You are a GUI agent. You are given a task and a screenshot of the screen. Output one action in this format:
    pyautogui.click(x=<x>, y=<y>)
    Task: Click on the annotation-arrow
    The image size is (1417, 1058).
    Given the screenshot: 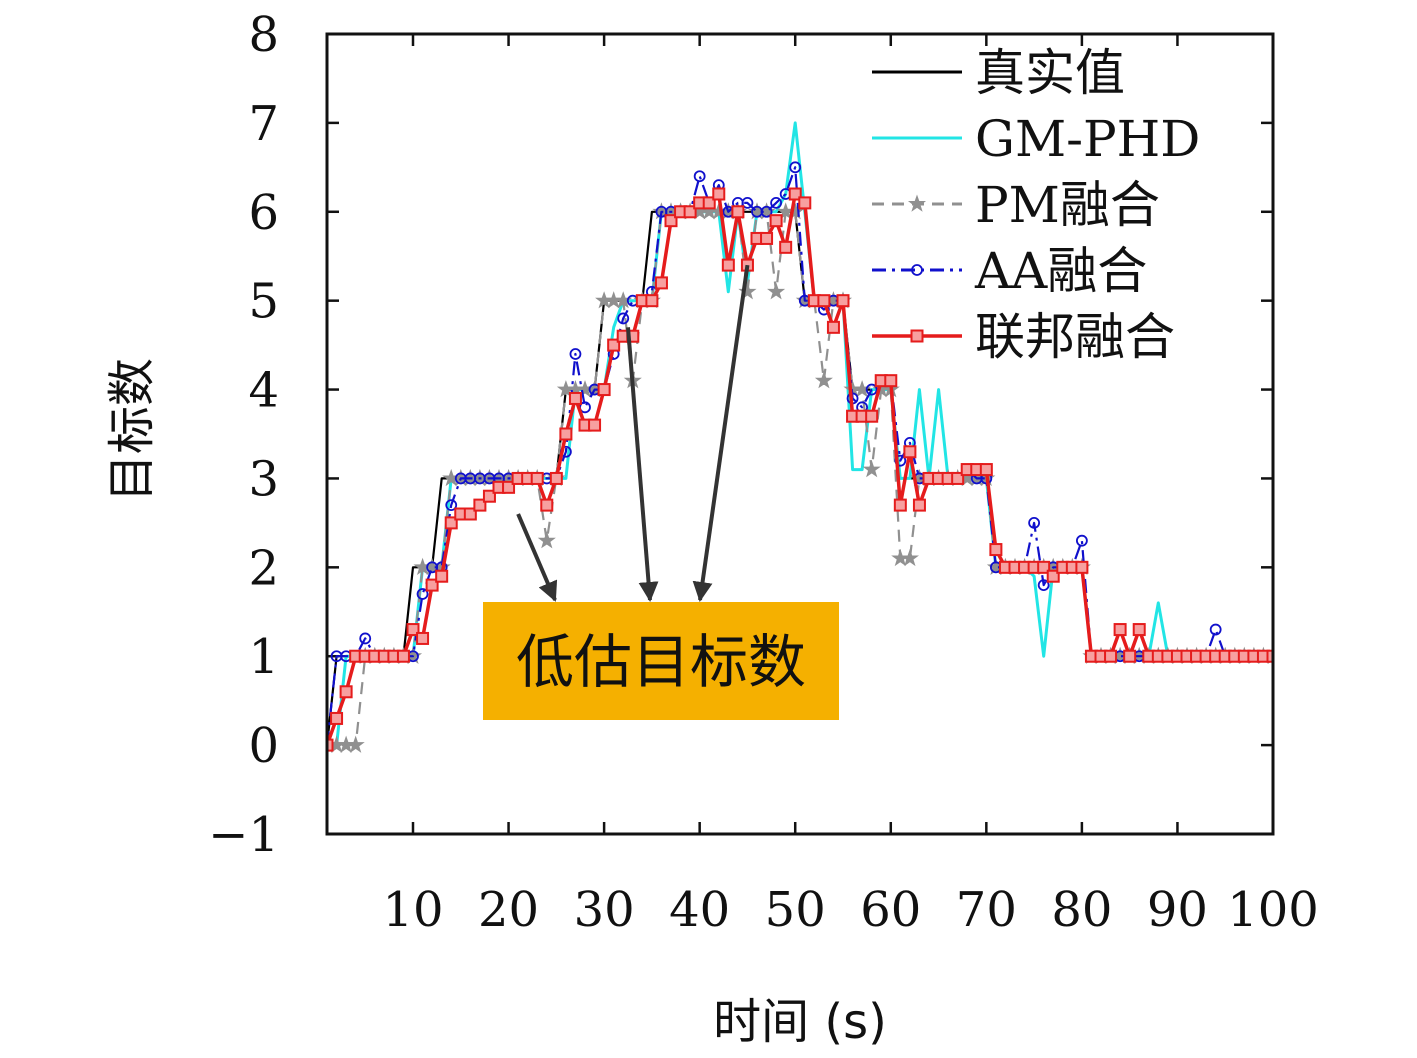 What is the action you would take?
    pyautogui.click(x=537, y=557)
    